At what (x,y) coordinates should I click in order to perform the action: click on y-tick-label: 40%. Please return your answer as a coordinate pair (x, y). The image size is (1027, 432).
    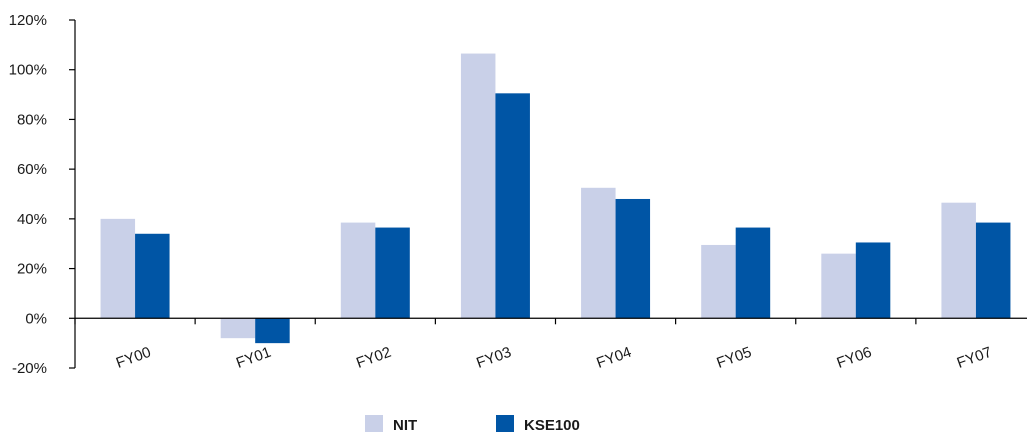
    Looking at the image, I should click on (32, 219).